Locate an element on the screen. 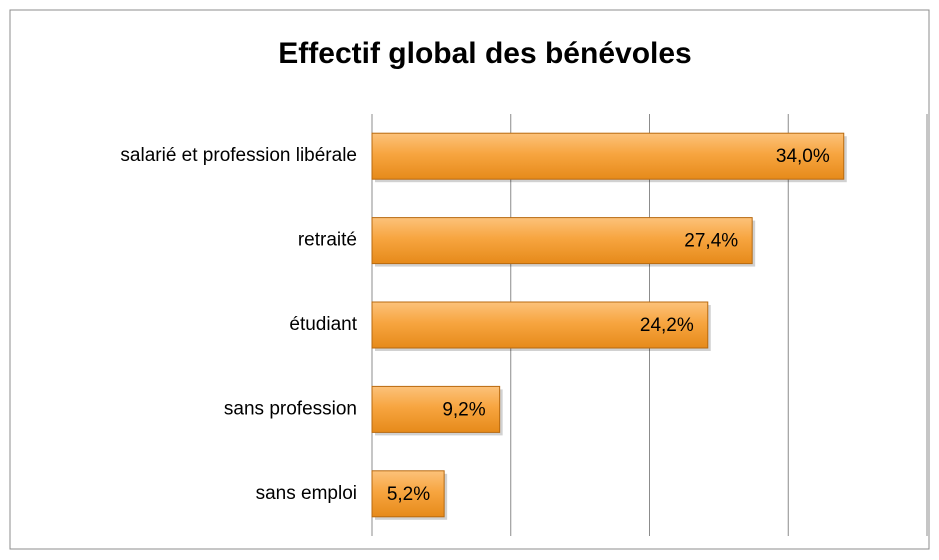 This screenshot has width=939, height=560. y-tick-label: sans emploi is located at coordinates (306, 493).